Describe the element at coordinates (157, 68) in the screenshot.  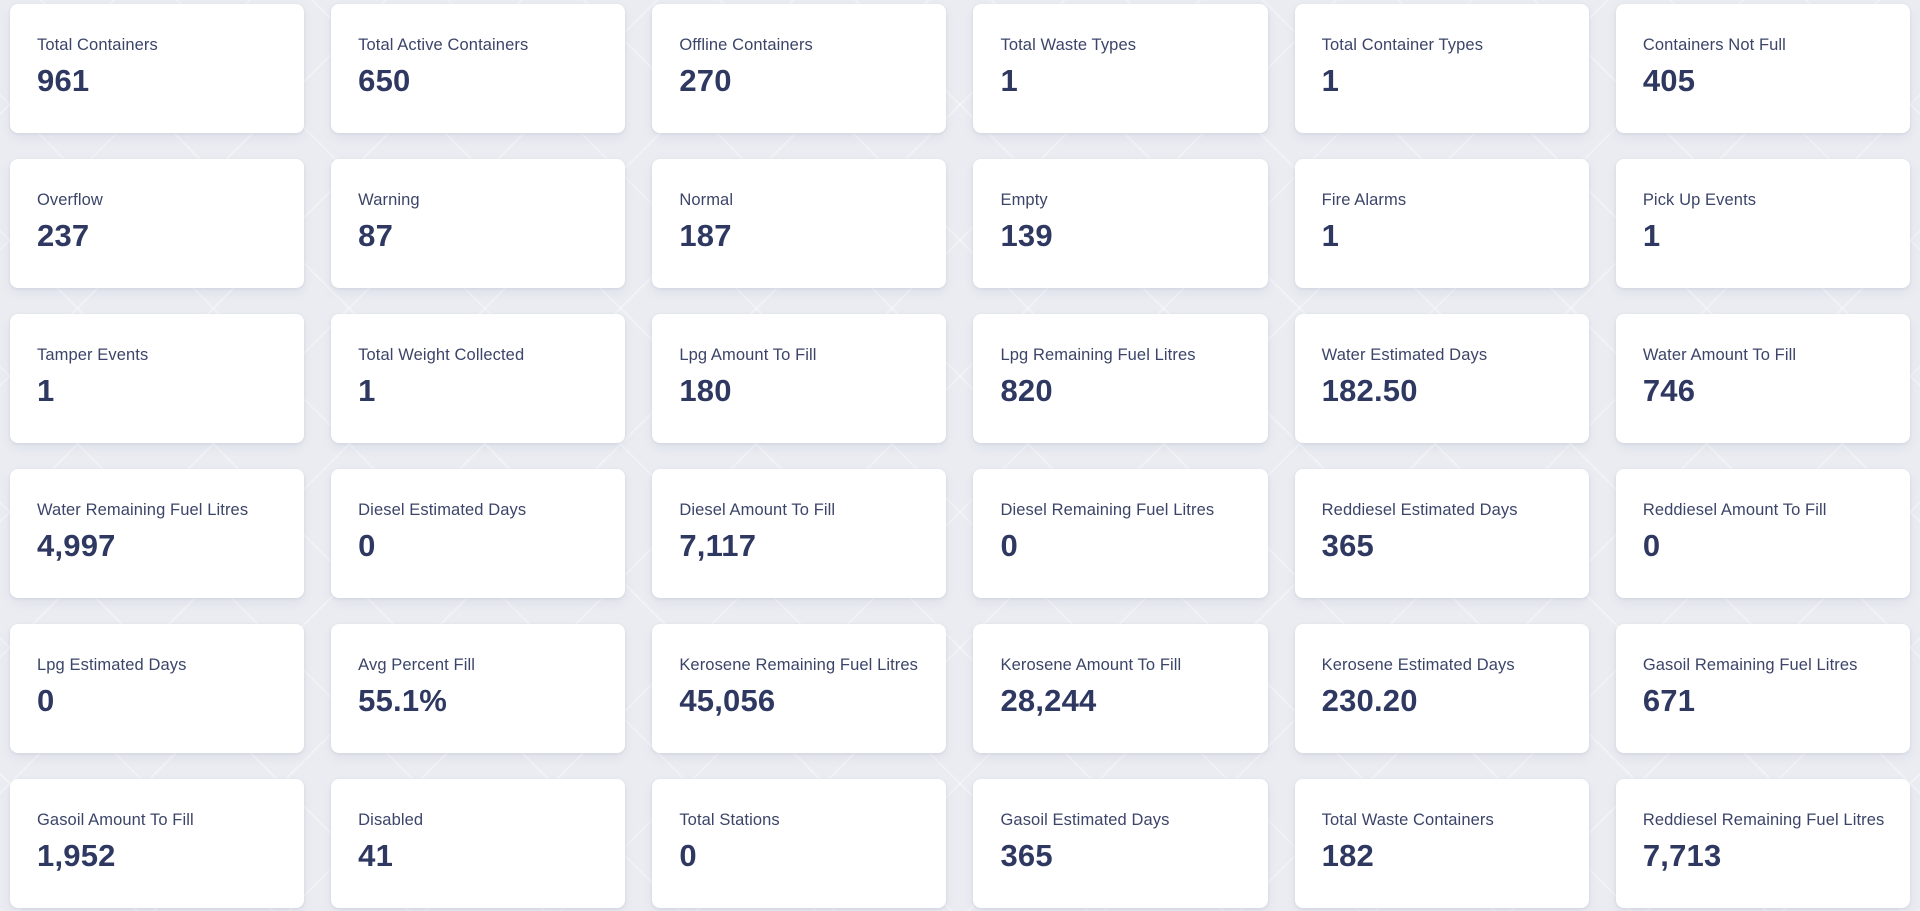
I see `stat-card: Total Containers 961` at that location.